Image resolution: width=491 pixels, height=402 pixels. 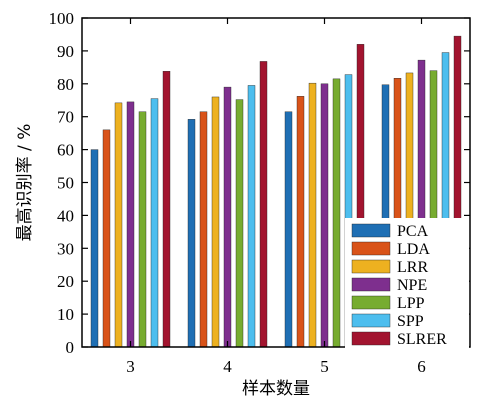 What do you see at coordinates (371, 230) in the screenshot?
I see `legend-swatch-pca` at bounding box center [371, 230].